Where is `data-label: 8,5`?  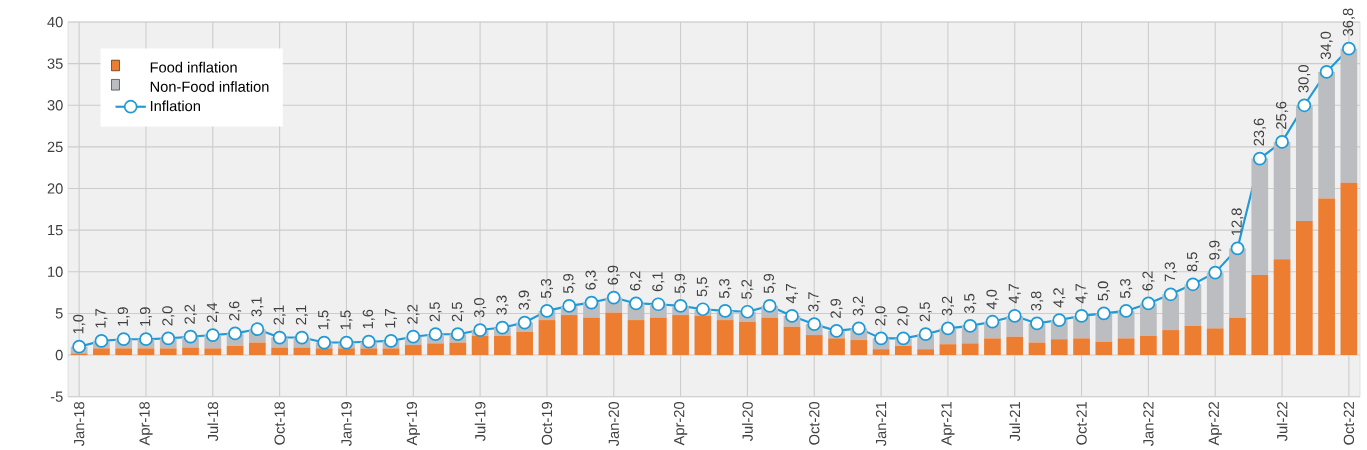 data-label: 8,5 is located at coordinates (1193, 262).